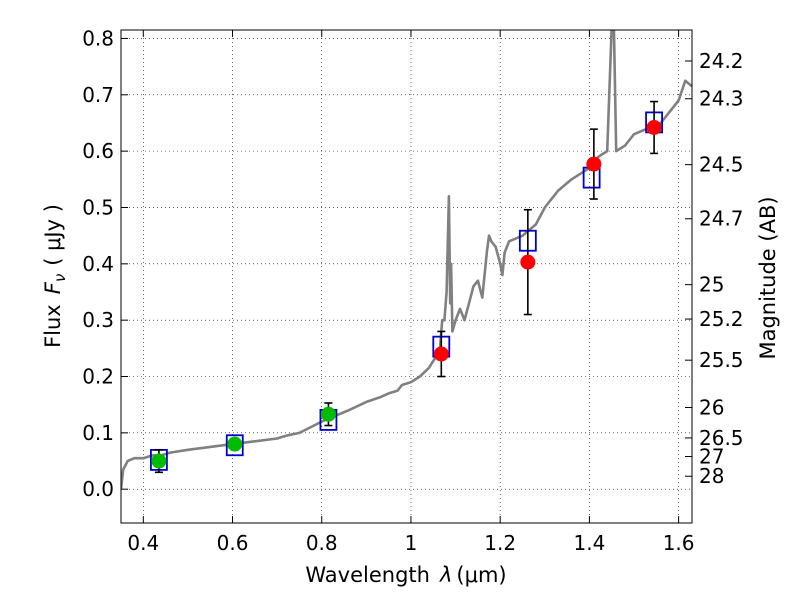  Describe the element at coordinates (589, 543) in the screenshot. I see `x-tick-label: 1.4` at that location.